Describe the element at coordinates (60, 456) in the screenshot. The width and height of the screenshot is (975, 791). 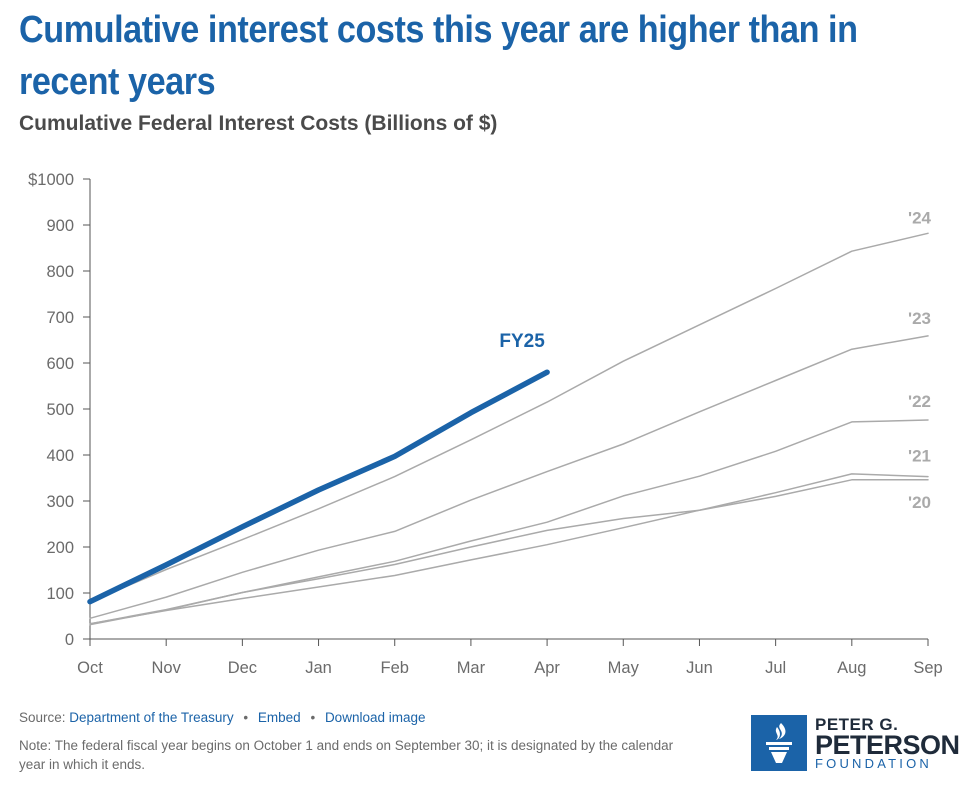
I see `y-tick-label: 400` at that location.